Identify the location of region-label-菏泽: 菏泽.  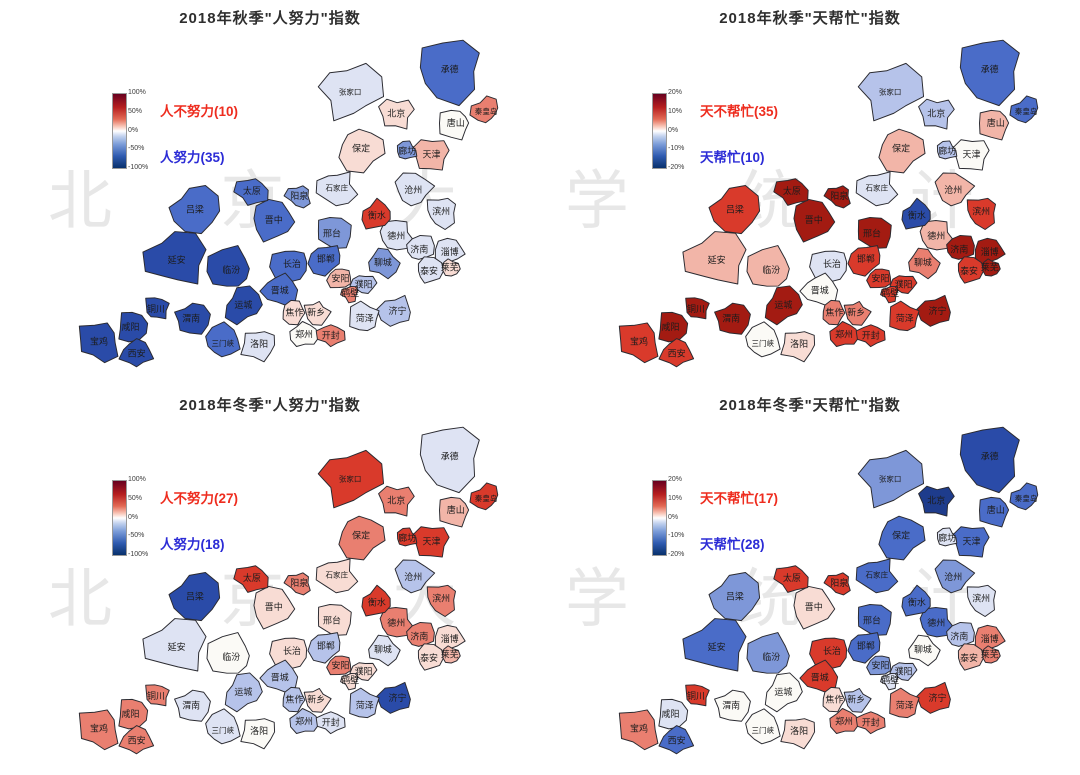
(365, 319).